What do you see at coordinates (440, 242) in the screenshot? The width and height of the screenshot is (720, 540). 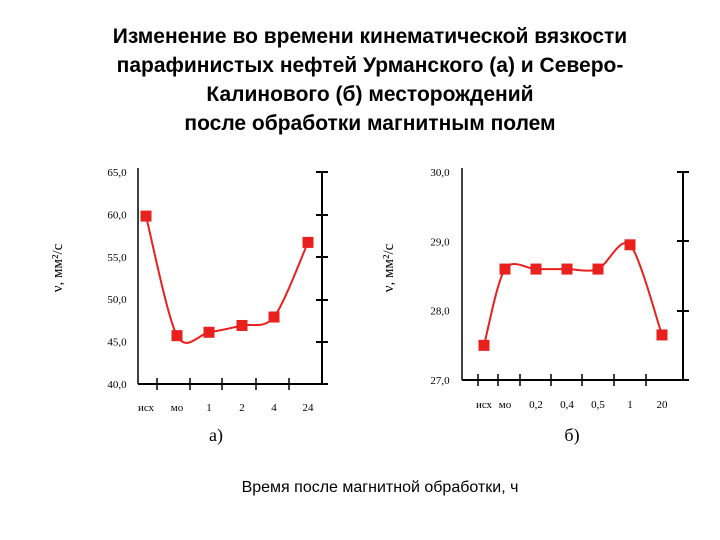 I see `y-tick-label: 29,0` at bounding box center [440, 242].